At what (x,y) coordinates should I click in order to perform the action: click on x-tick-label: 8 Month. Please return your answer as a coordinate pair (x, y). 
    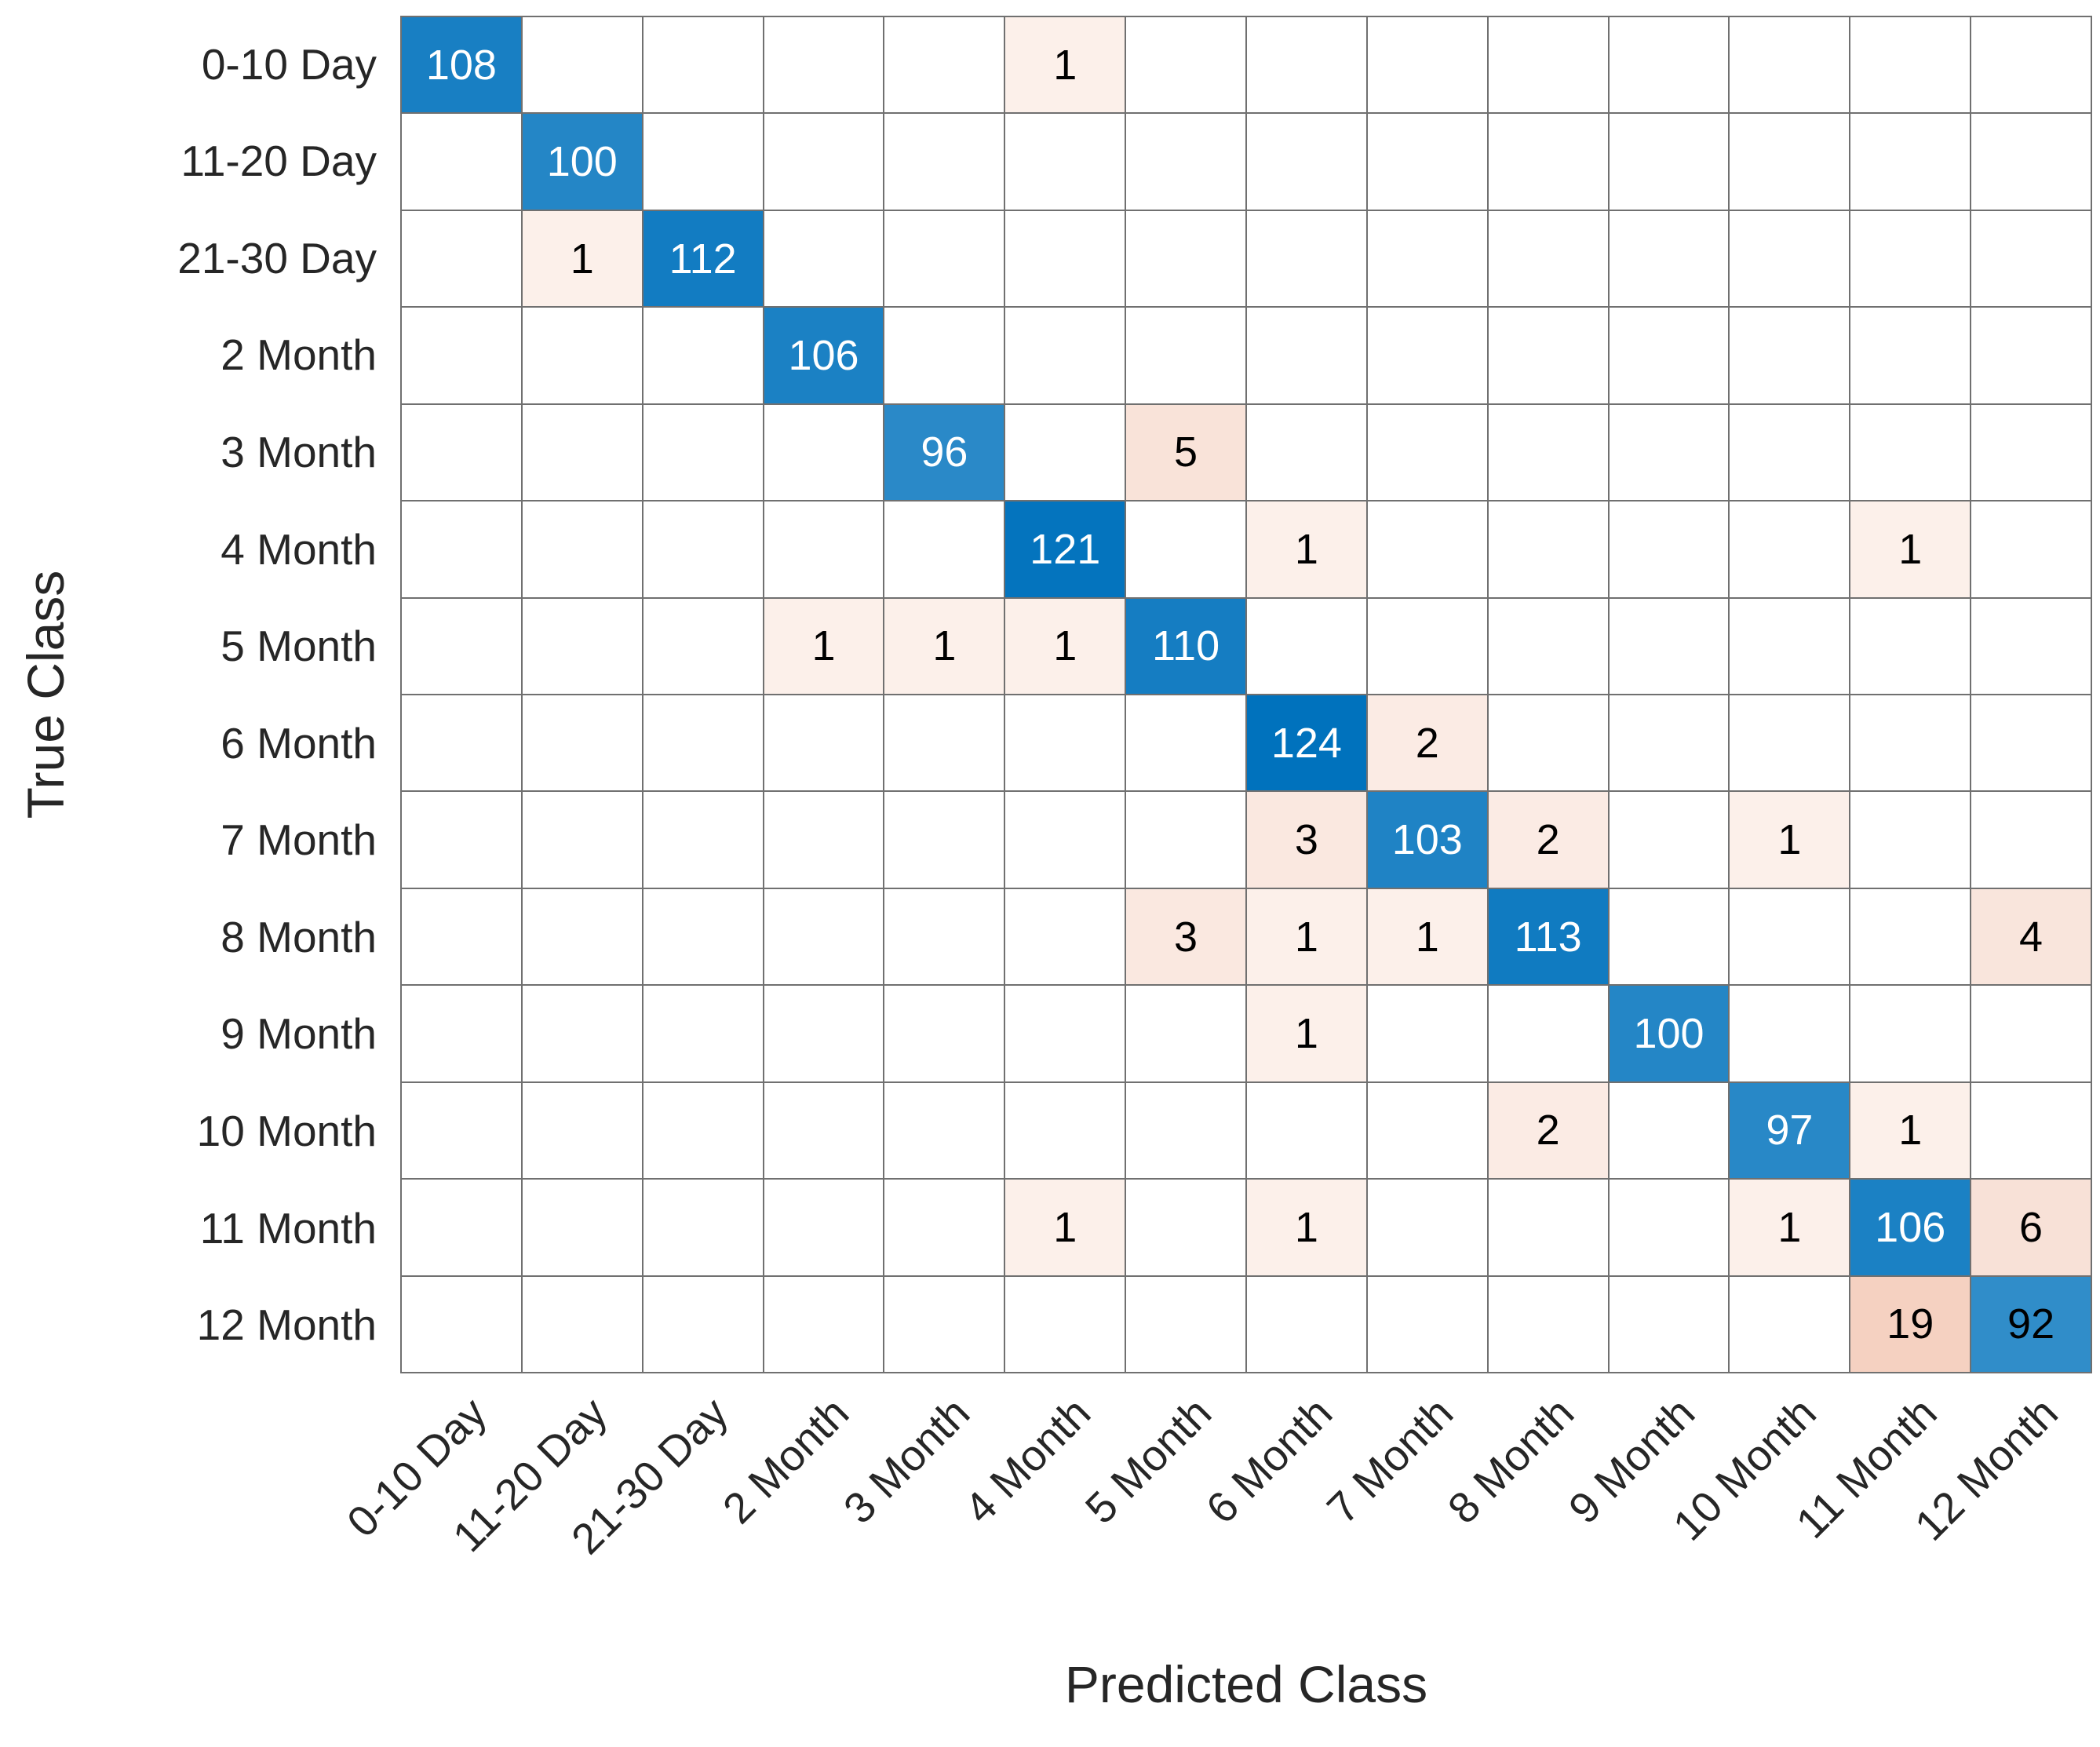
    Looking at the image, I should click on (1511, 1461).